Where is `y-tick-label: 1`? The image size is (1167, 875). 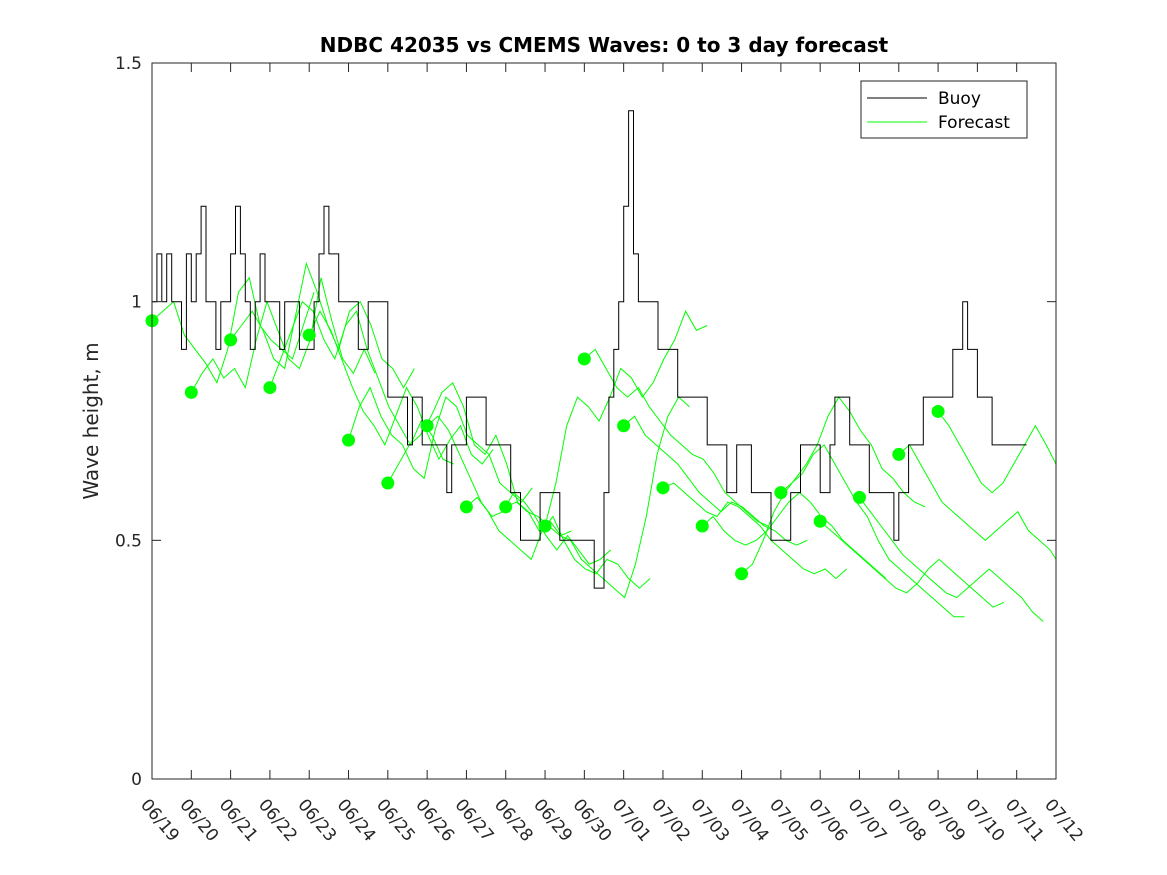
y-tick-label: 1 is located at coordinates (136, 303).